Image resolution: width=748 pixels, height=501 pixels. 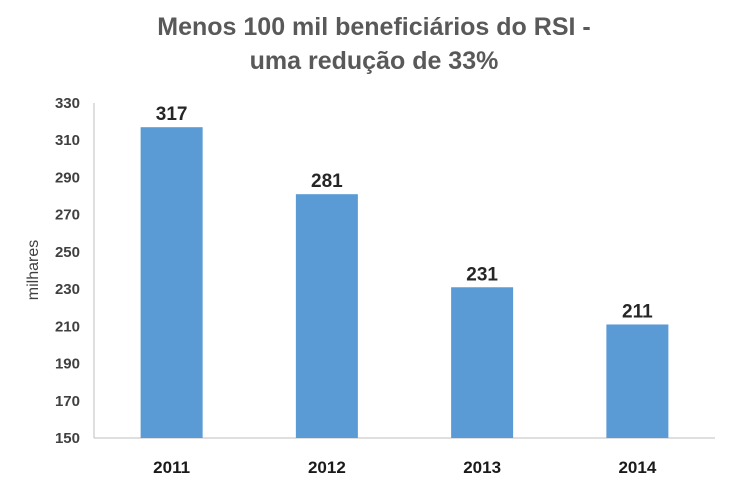 I want to click on y-tick-label: 270, so click(x=67, y=215).